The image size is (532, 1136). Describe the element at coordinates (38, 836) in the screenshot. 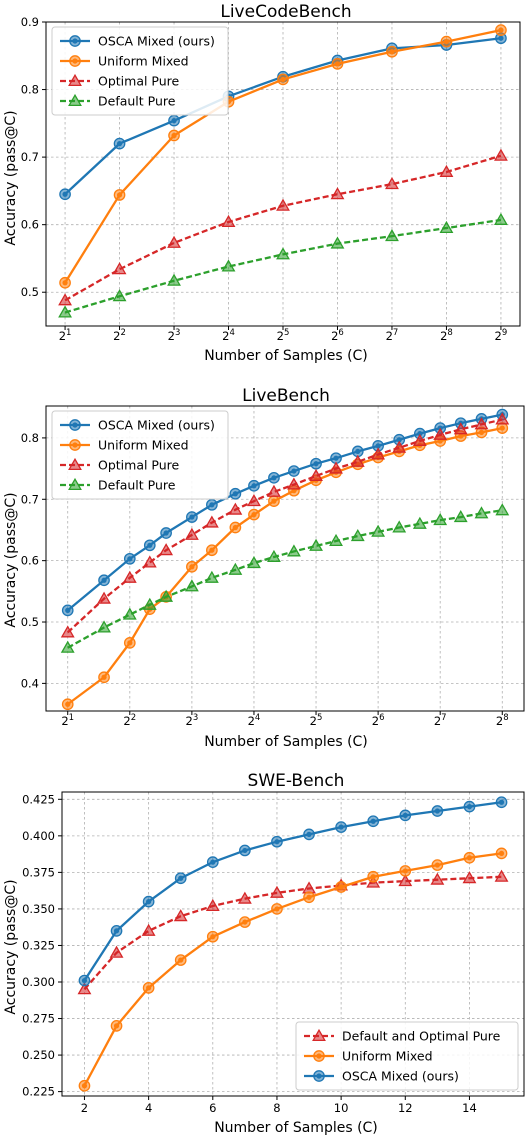

I see `y-tick-label: 0.400` at that location.